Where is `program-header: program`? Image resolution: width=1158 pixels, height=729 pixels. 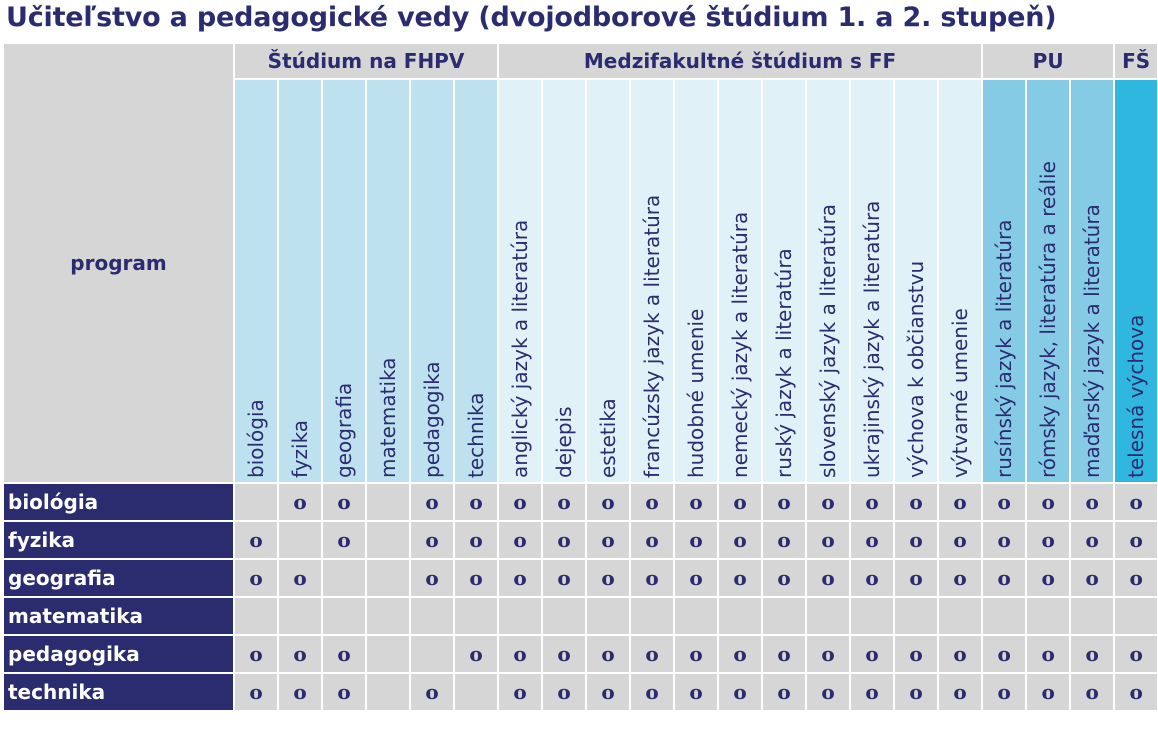 program-header: program is located at coordinates (118, 263).